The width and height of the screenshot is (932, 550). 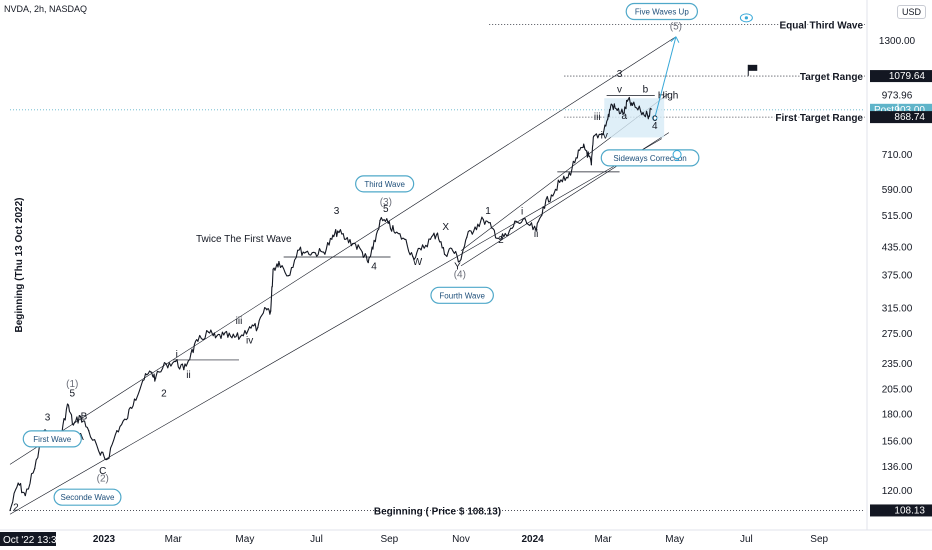 What do you see at coordinates (337, 211) in the screenshot?
I see `wave-label: 3` at bounding box center [337, 211].